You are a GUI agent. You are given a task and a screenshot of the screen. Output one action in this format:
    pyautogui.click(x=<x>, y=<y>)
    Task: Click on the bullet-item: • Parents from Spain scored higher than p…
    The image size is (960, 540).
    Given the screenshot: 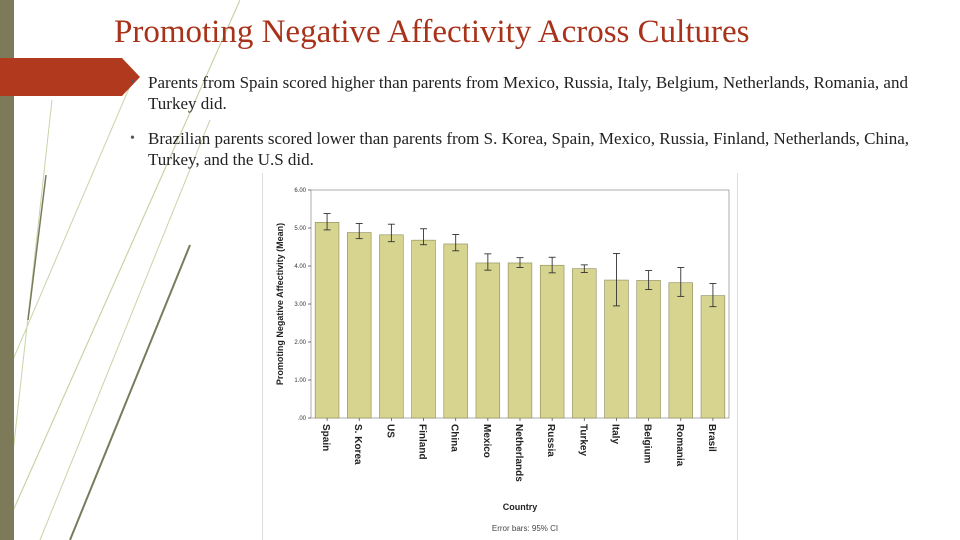 What is the action you would take?
    pyautogui.click(x=535, y=93)
    